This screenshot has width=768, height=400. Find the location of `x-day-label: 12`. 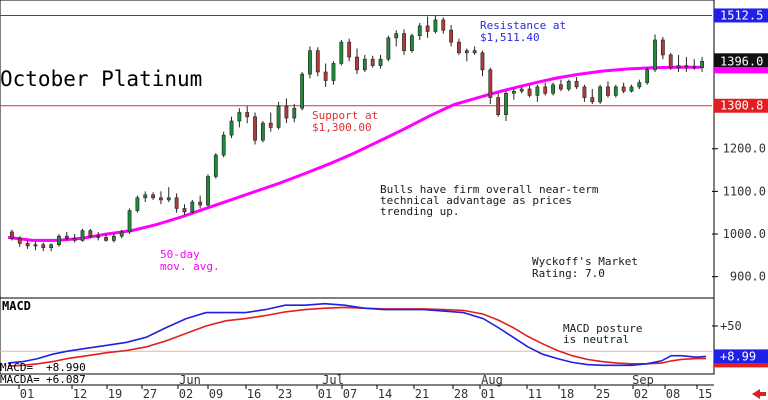

x-day-label: 12 is located at coordinates (80, 393).